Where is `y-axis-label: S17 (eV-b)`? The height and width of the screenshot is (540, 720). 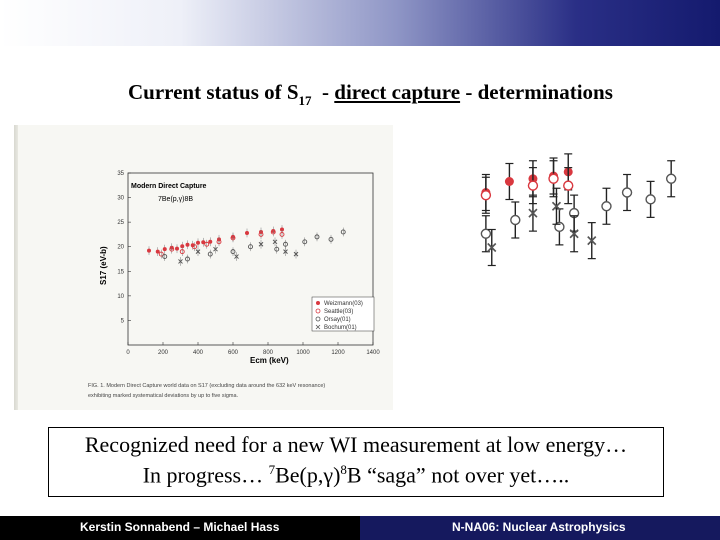 y-axis-label: S17 (eV-b) is located at coordinates (103, 265).